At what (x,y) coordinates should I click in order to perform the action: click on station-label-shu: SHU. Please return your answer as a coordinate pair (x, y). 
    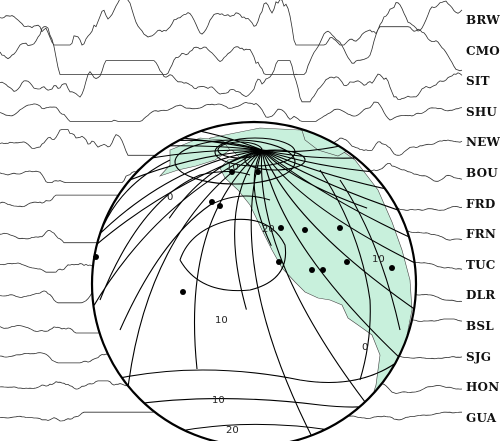
    Looking at the image, I should click on (482, 111).